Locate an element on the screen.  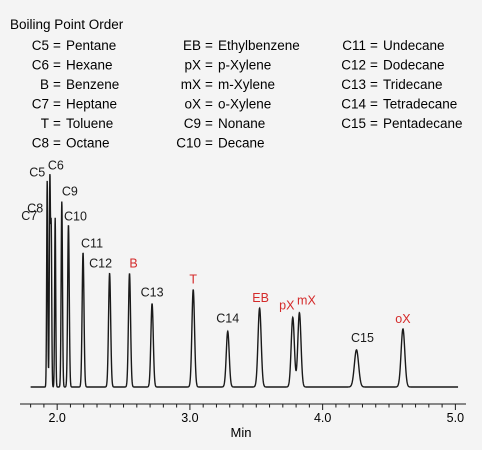
legend-name-ox: o-Xylene is located at coordinates (244, 104).